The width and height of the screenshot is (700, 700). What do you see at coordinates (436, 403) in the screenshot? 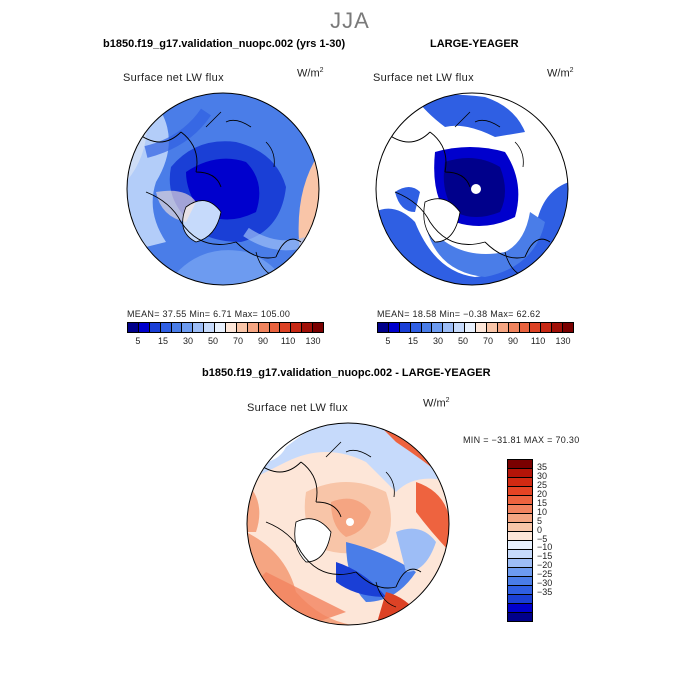
I see `diff-panel-units: W/m2` at bounding box center [436, 403].